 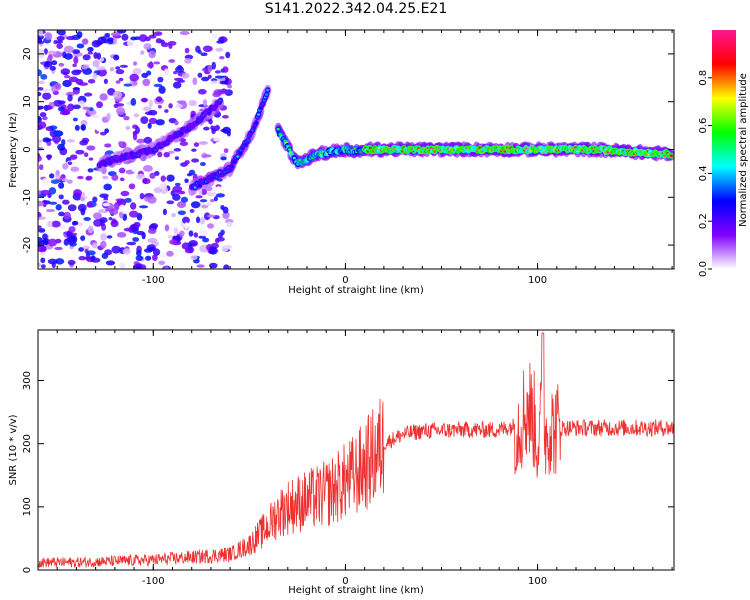 I want to click on snr-ylabel: SNR (10 * v/v), so click(x=13, y=449).